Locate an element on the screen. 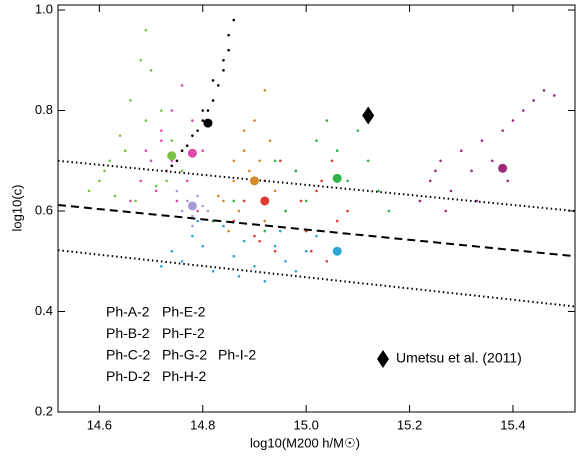 The image size is (576, 458). y-tick-label: 0.8 is located at coordinates (44, 109).